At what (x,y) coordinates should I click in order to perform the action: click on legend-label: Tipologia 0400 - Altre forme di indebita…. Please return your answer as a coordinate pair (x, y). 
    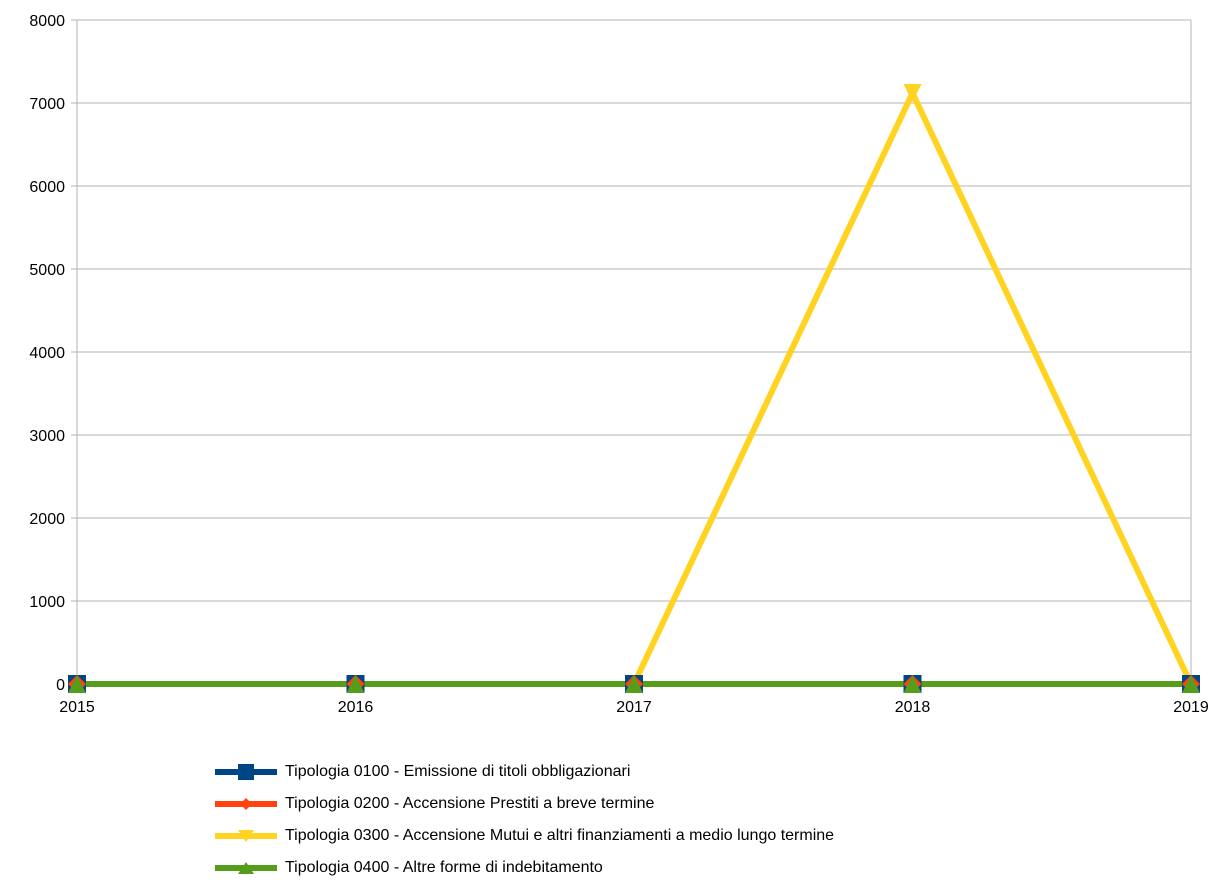
    Looking at the image, I should click on (444, 867).